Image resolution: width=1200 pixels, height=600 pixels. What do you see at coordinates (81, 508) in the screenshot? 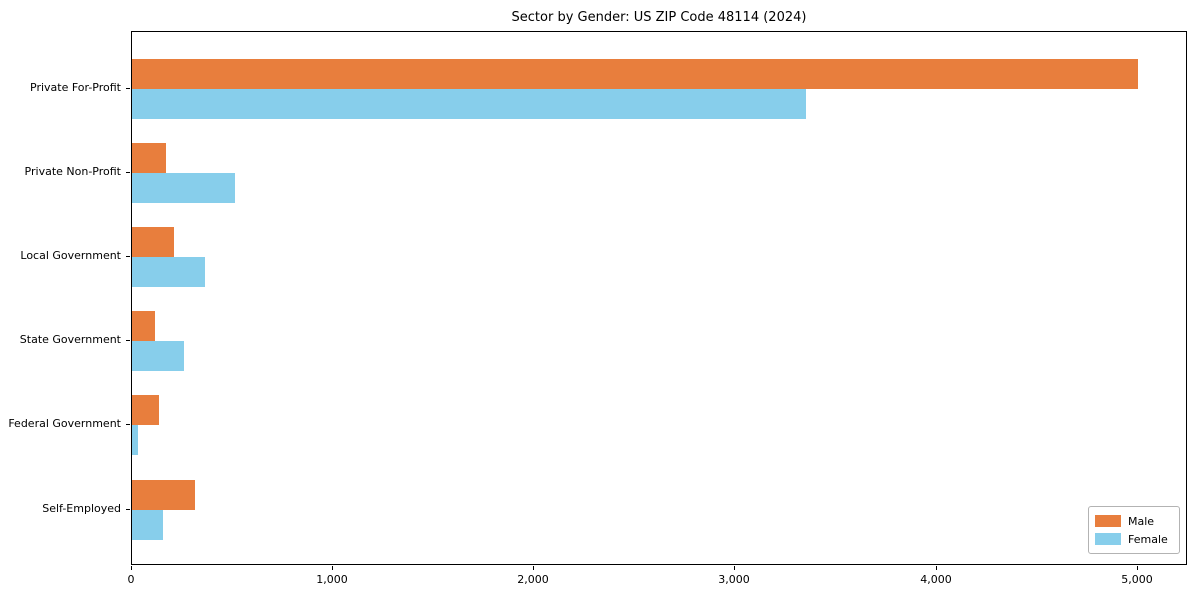
I see `y-tick-label: Self-Employed` at bounding box center [81, 508].